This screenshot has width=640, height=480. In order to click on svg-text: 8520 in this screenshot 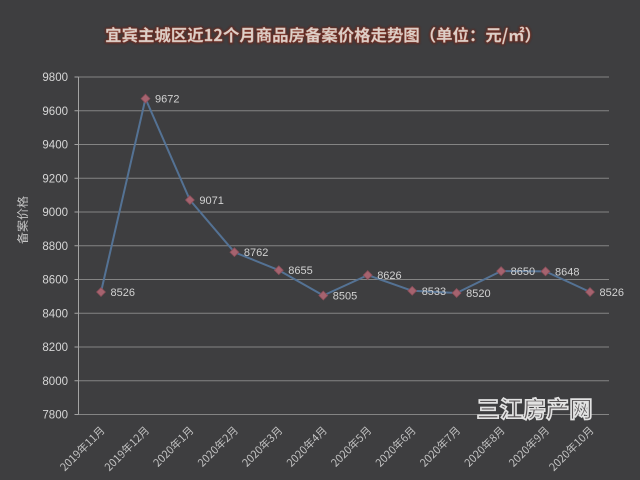, I will do `click(478, 294)`.